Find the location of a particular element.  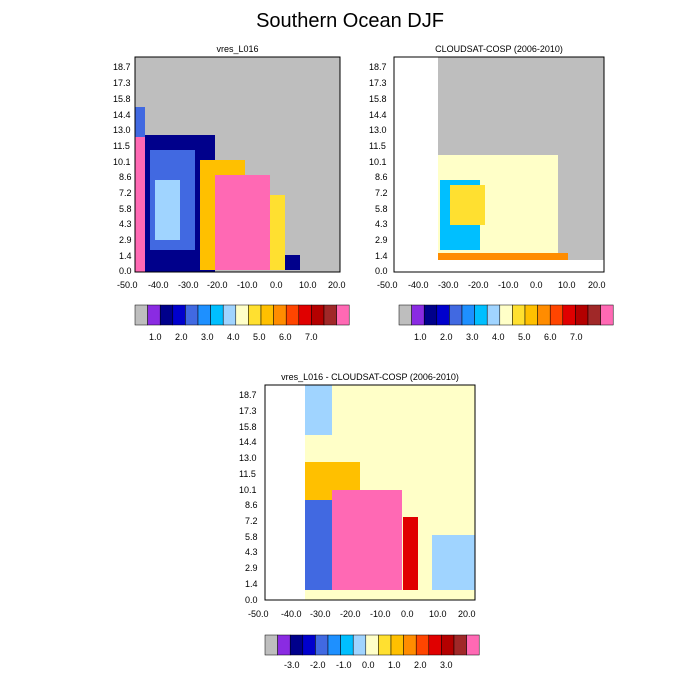

panel-title: vres_L016 - CLOUDSAT-COSP (2006-2010) is located at coordinates (370, 377).